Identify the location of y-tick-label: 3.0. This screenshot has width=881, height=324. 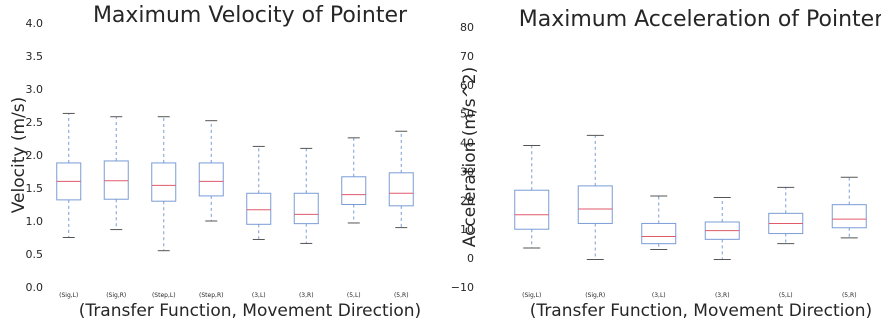
(35, 89).